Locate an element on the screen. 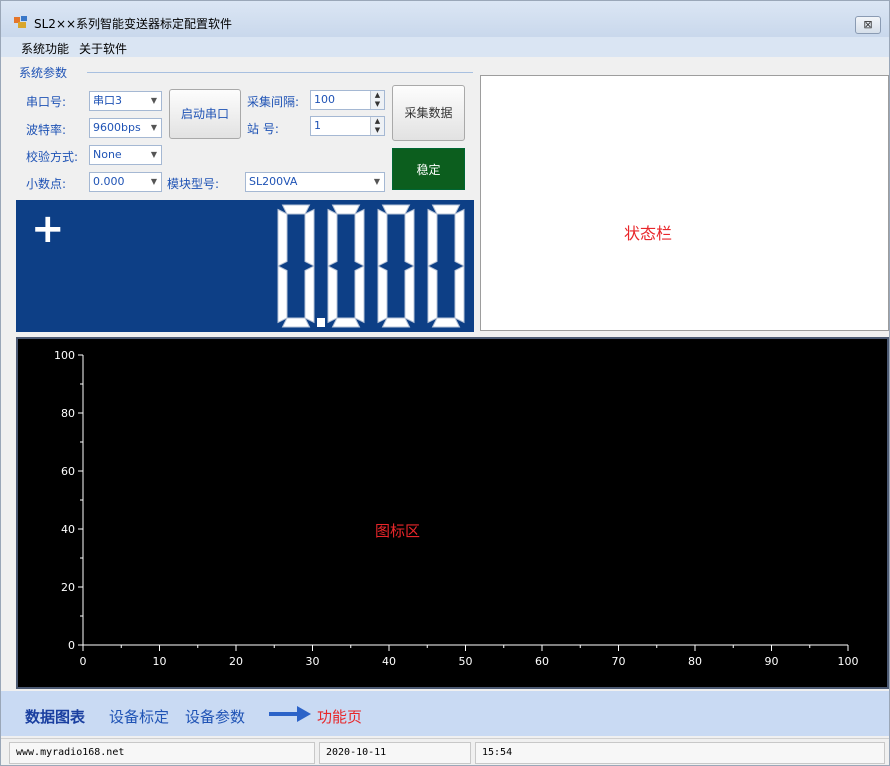  close-button: ⊠ is located at coordinates (868, 25).